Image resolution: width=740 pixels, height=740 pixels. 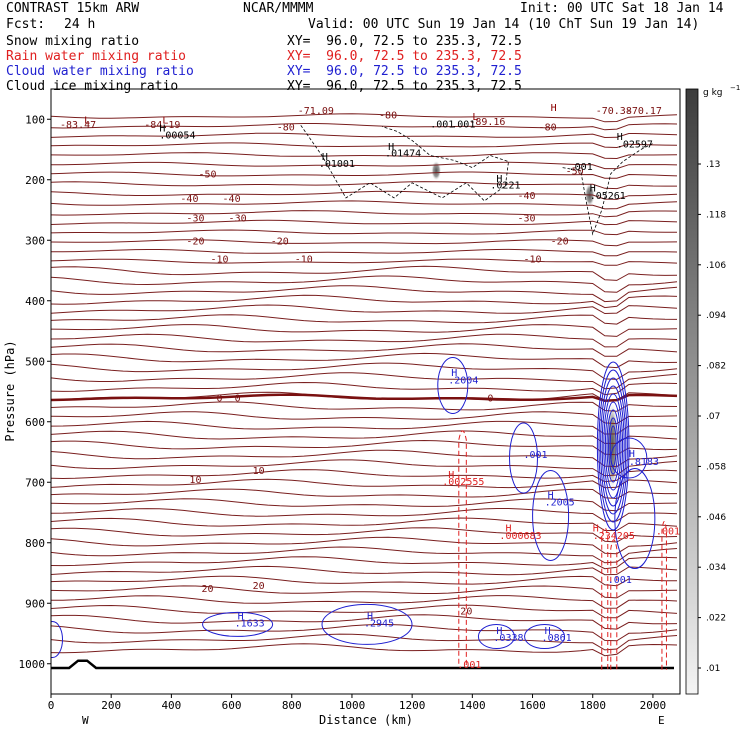 What do you see at coordinates (716, 316) in the screenshot?
I see `colorbar-tick-label: .094` at bounding box center [716, 316].